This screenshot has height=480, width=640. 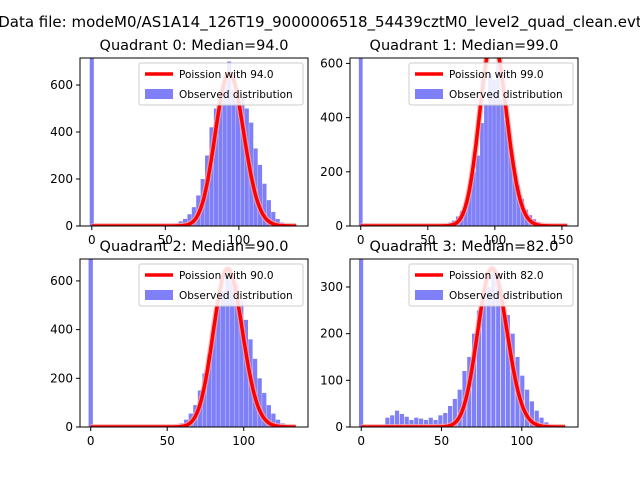 I want to click on quadrant-title: Quadrant 2: Median=90.0, so click(x=194, y=247).